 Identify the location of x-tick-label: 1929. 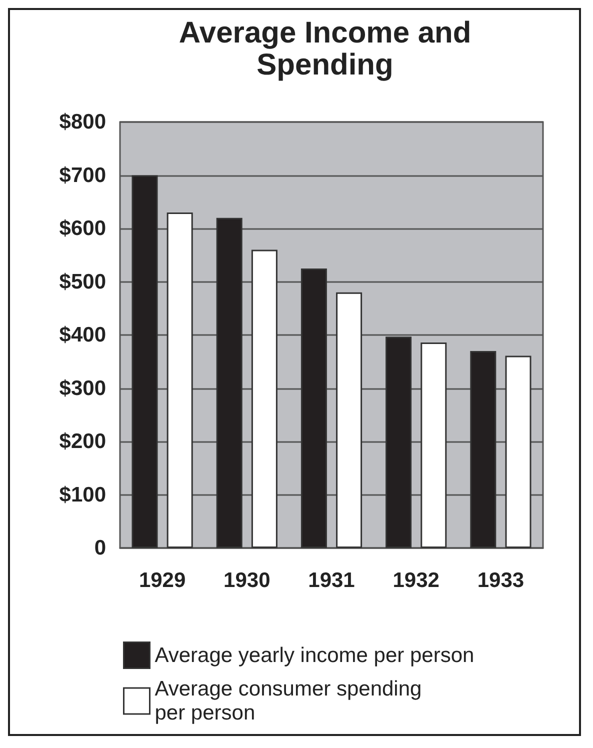
(162, 580).